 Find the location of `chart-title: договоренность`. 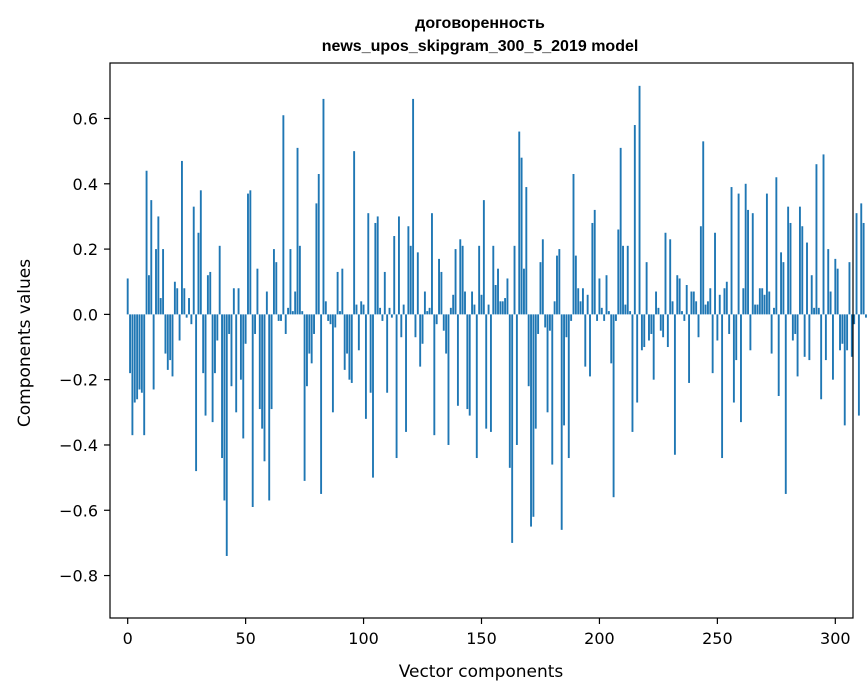

chart-title: договоренность is located at coordinates (480, 23).